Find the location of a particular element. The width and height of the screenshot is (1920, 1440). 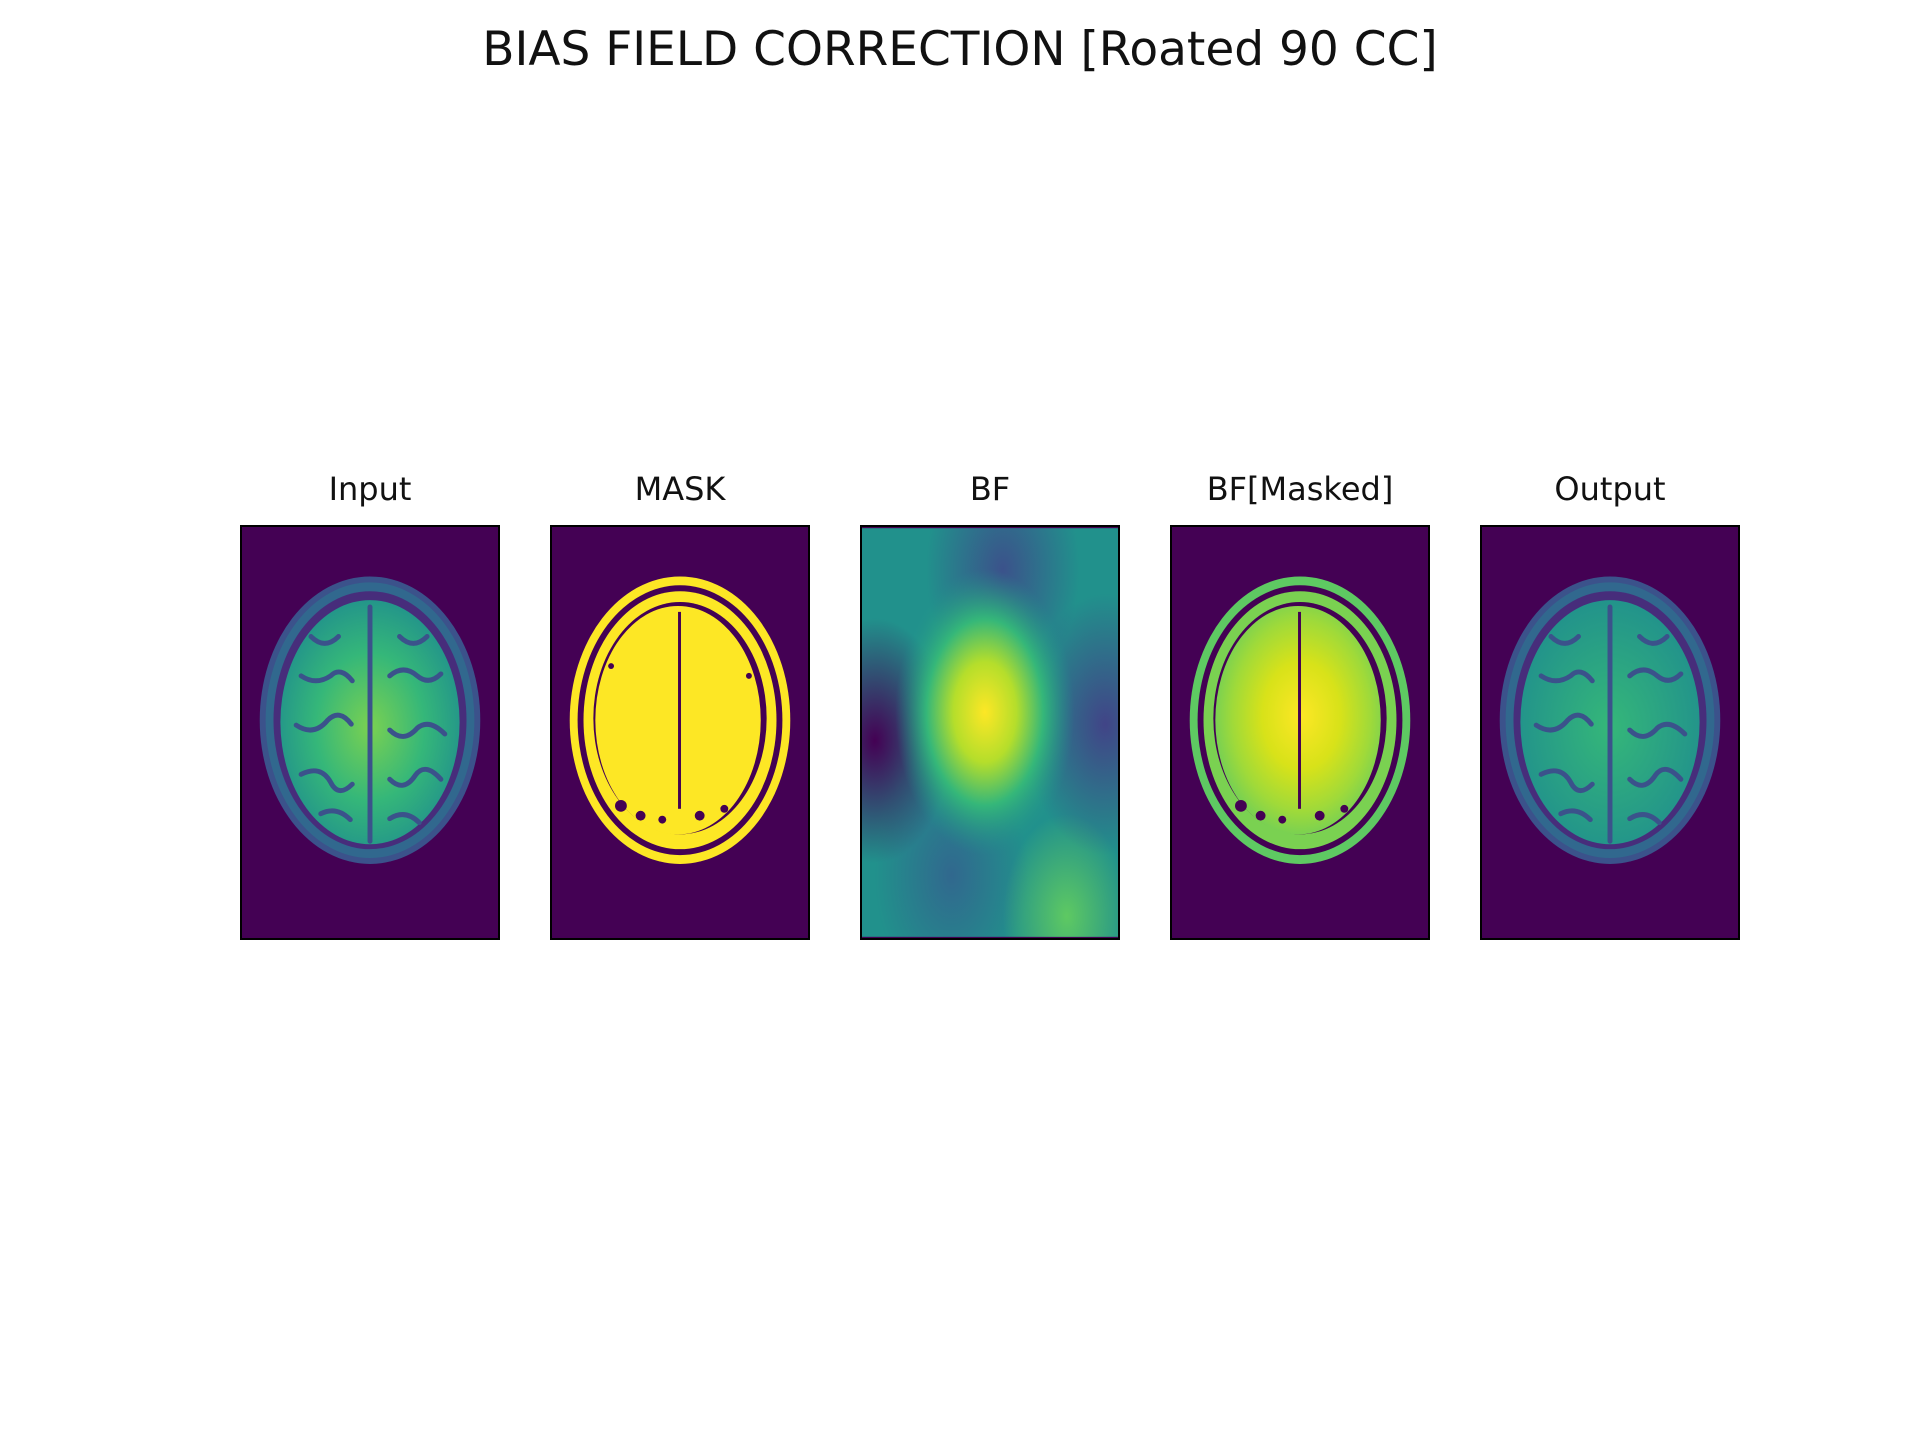

mask-image-panel is located at coordinates (680, 732).